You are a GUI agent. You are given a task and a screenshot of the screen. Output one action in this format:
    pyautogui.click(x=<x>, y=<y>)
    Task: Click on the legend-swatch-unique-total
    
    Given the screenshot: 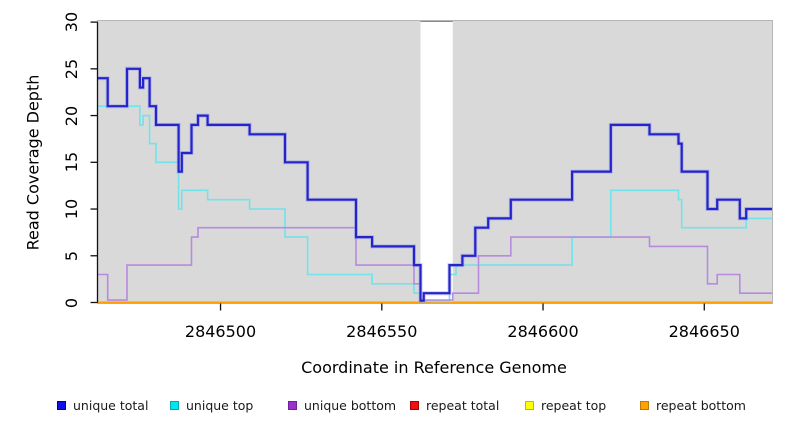 What is the action you would take?
    pyautogui.click(x=61, y=405)
    